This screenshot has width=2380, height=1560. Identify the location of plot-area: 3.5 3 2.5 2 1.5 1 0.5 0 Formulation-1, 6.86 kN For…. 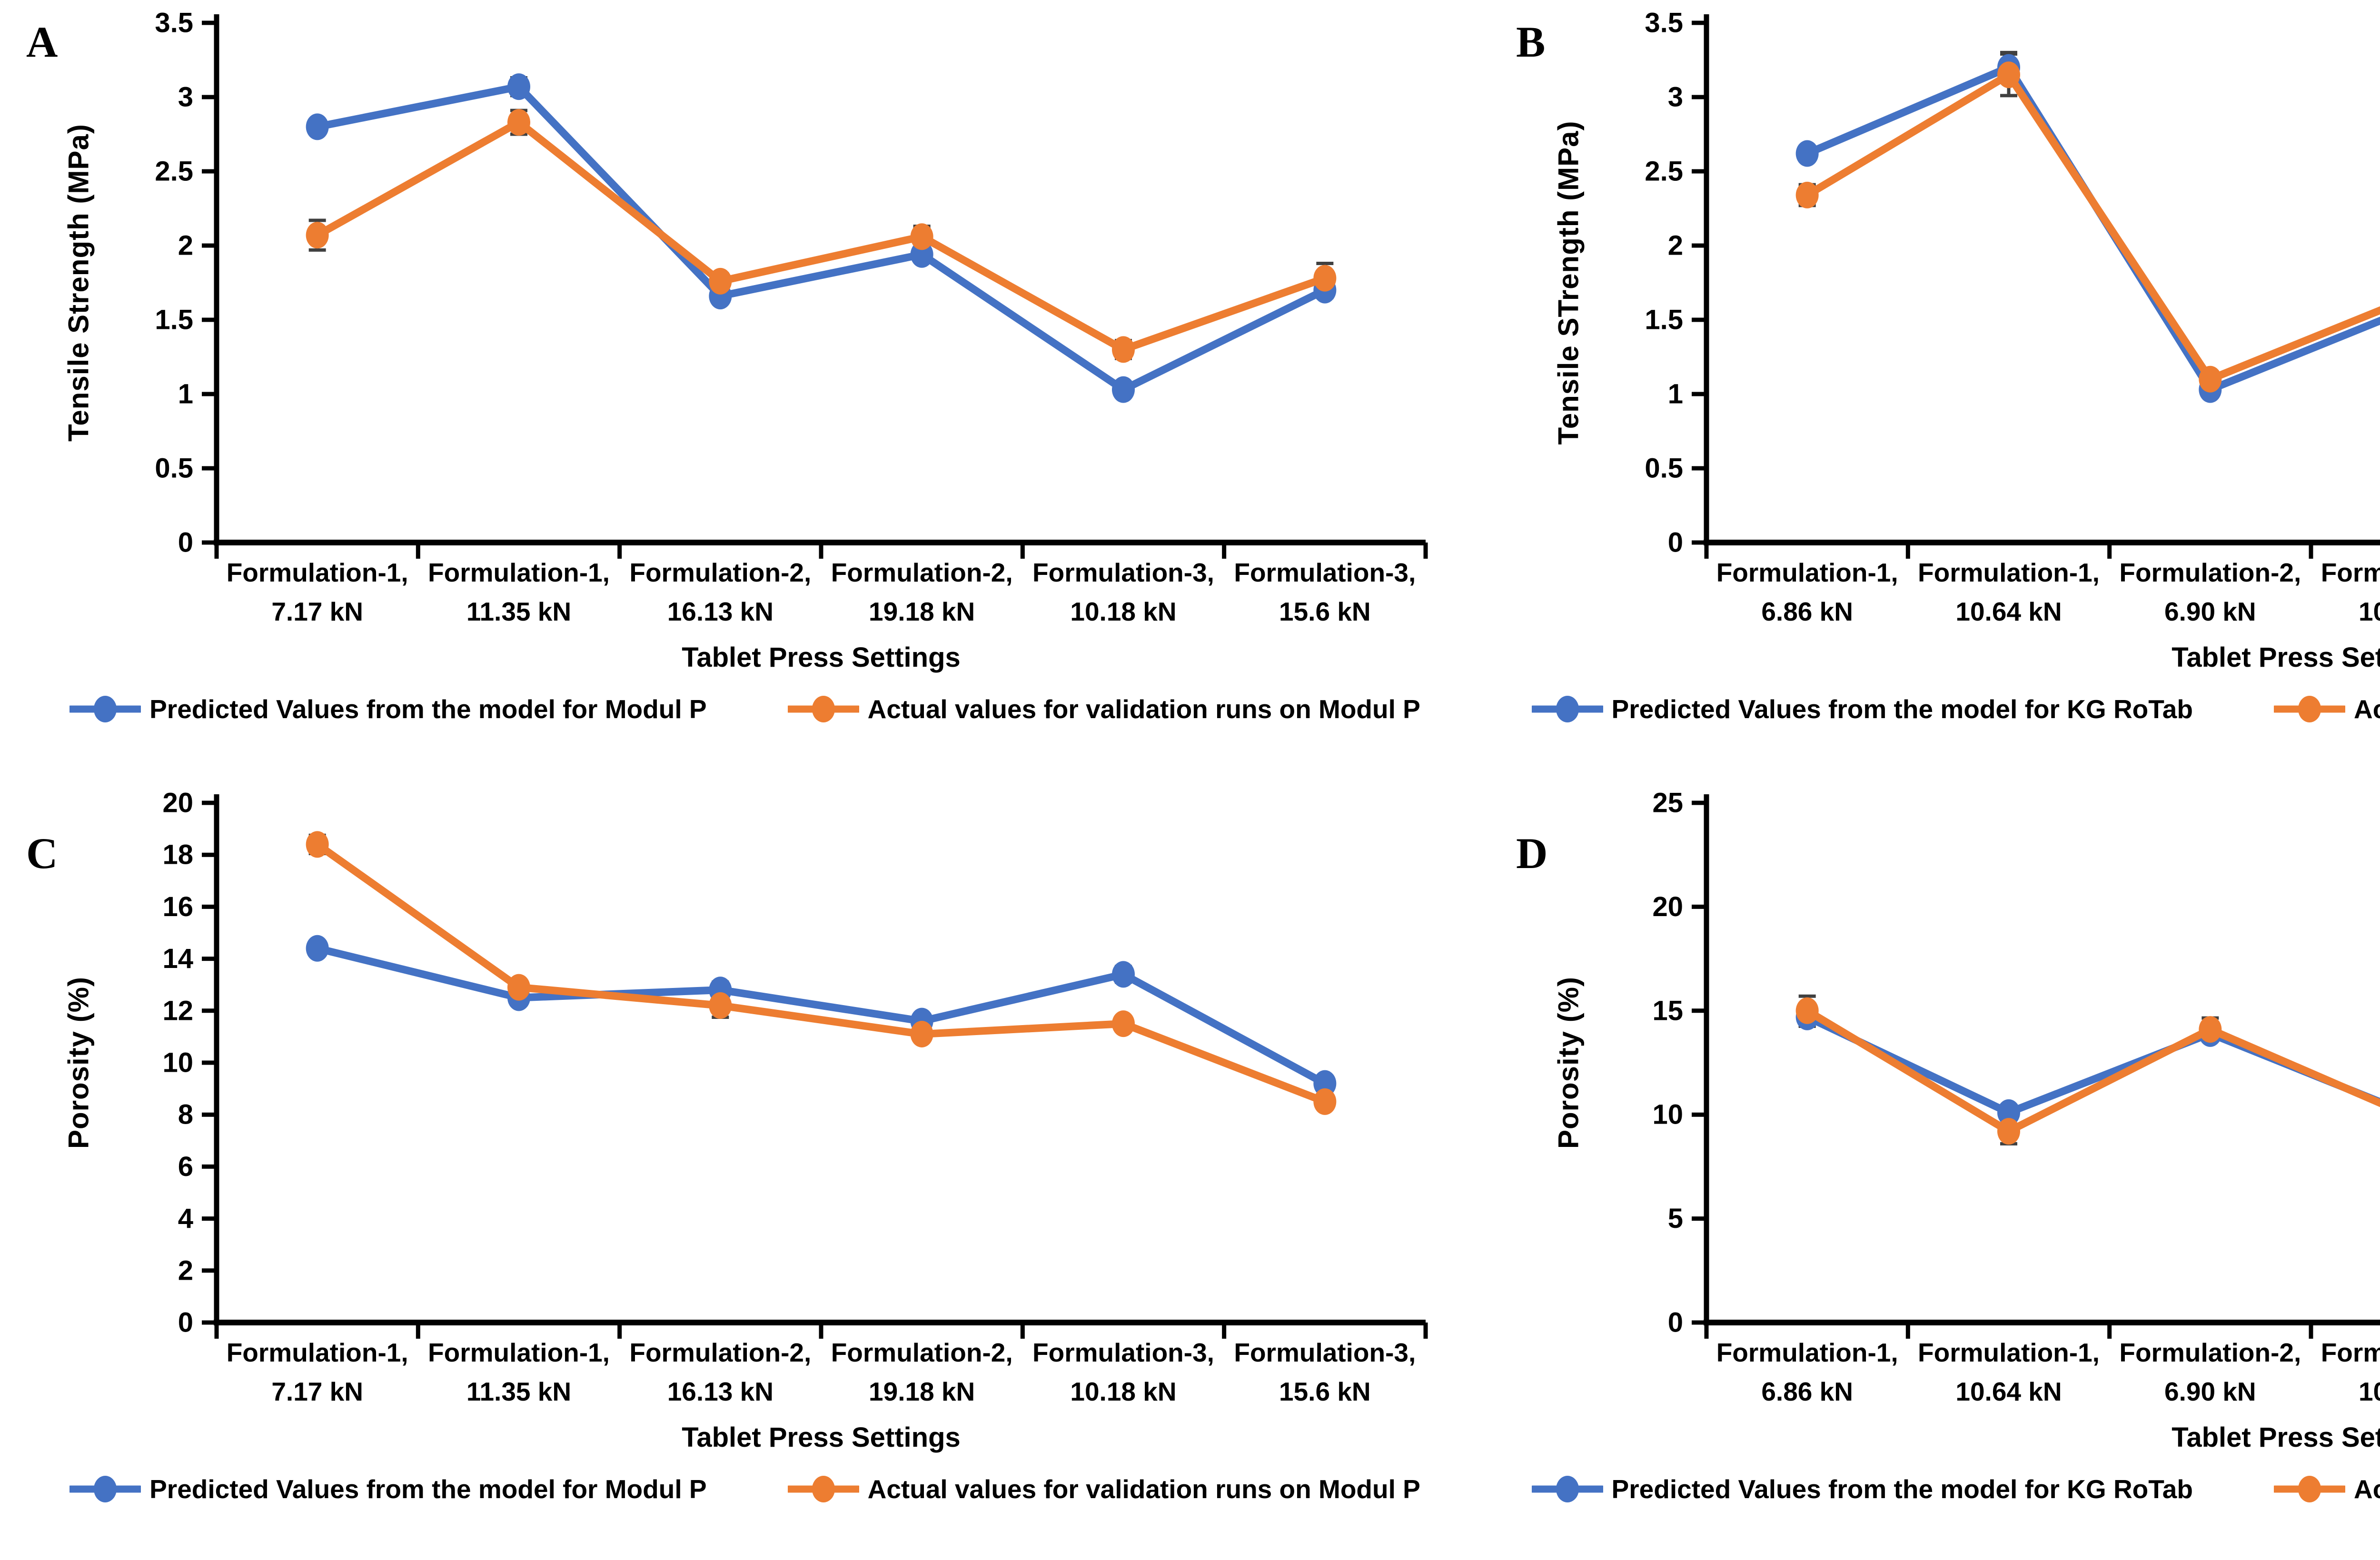
(2012, 317).